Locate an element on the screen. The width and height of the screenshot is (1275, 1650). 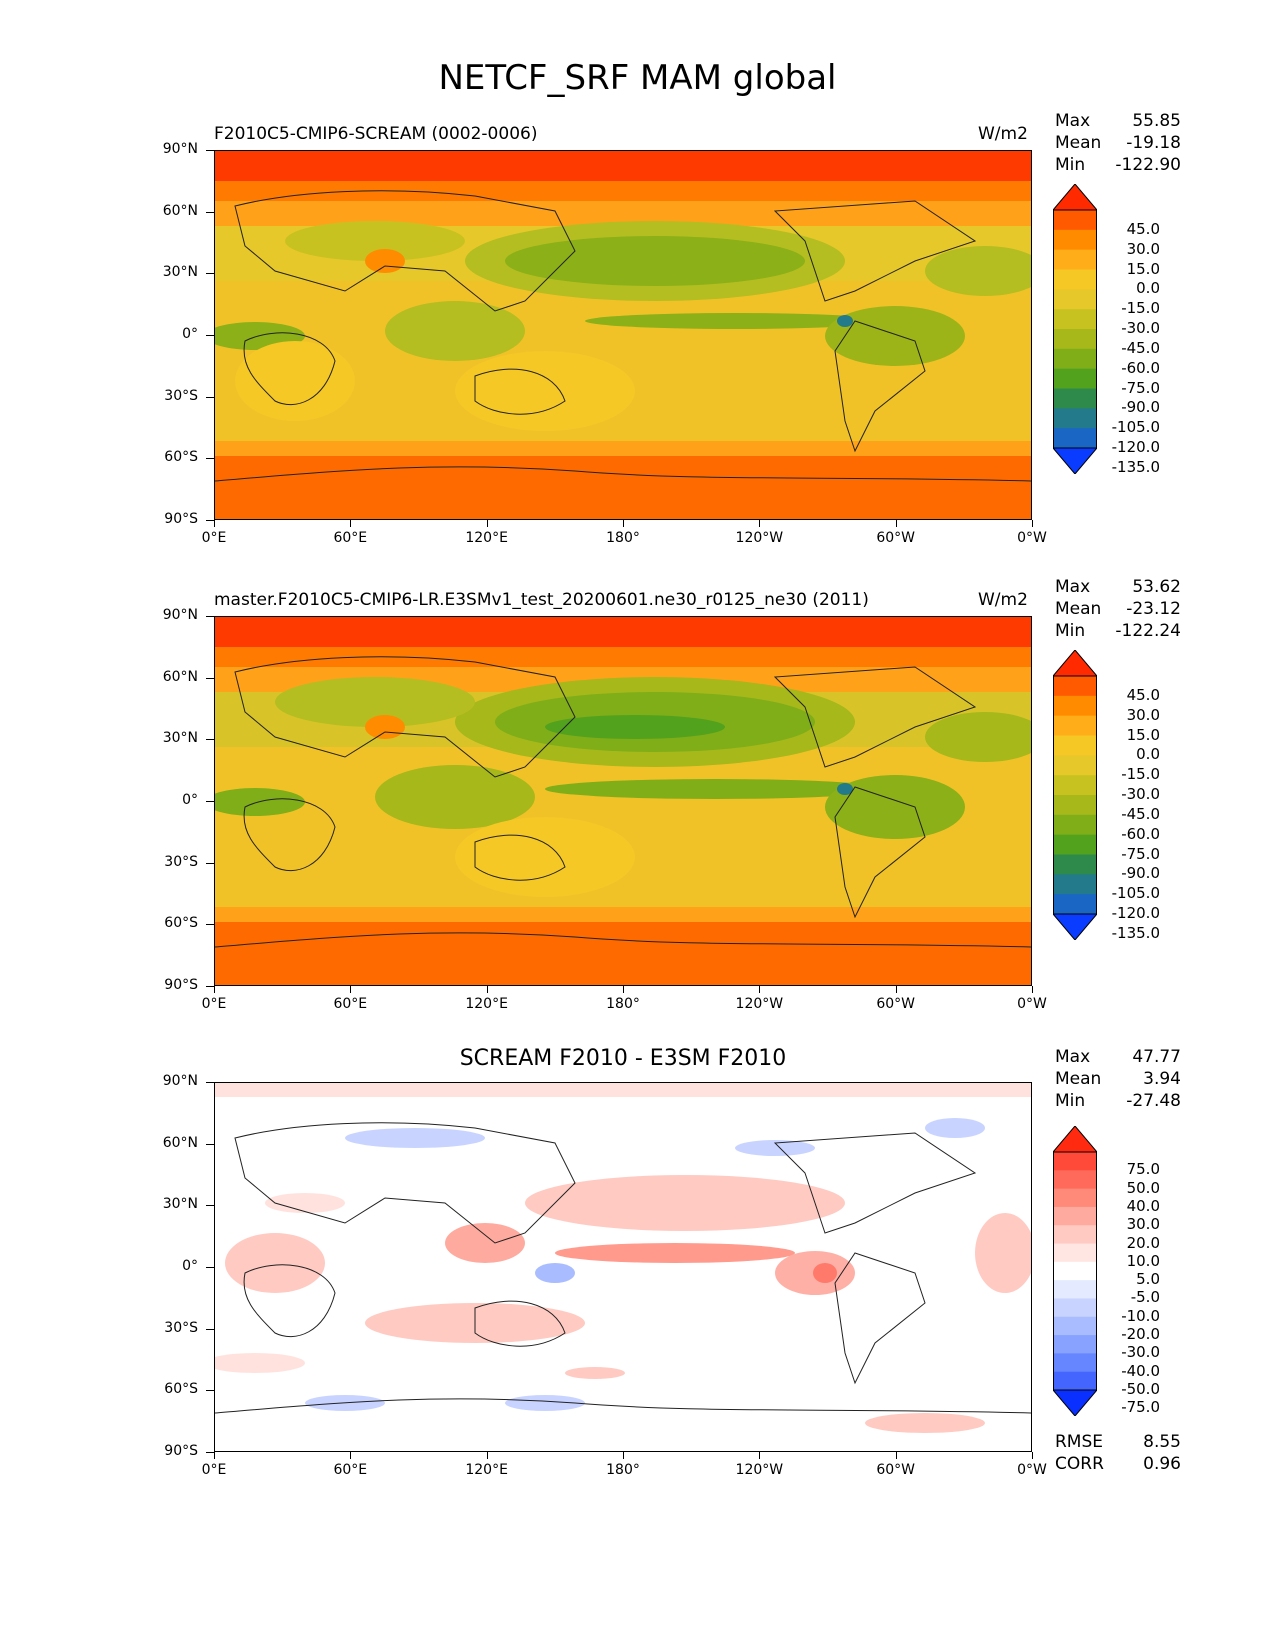
colorbar-label: 15.0 is located at coordinates (1143, 268).